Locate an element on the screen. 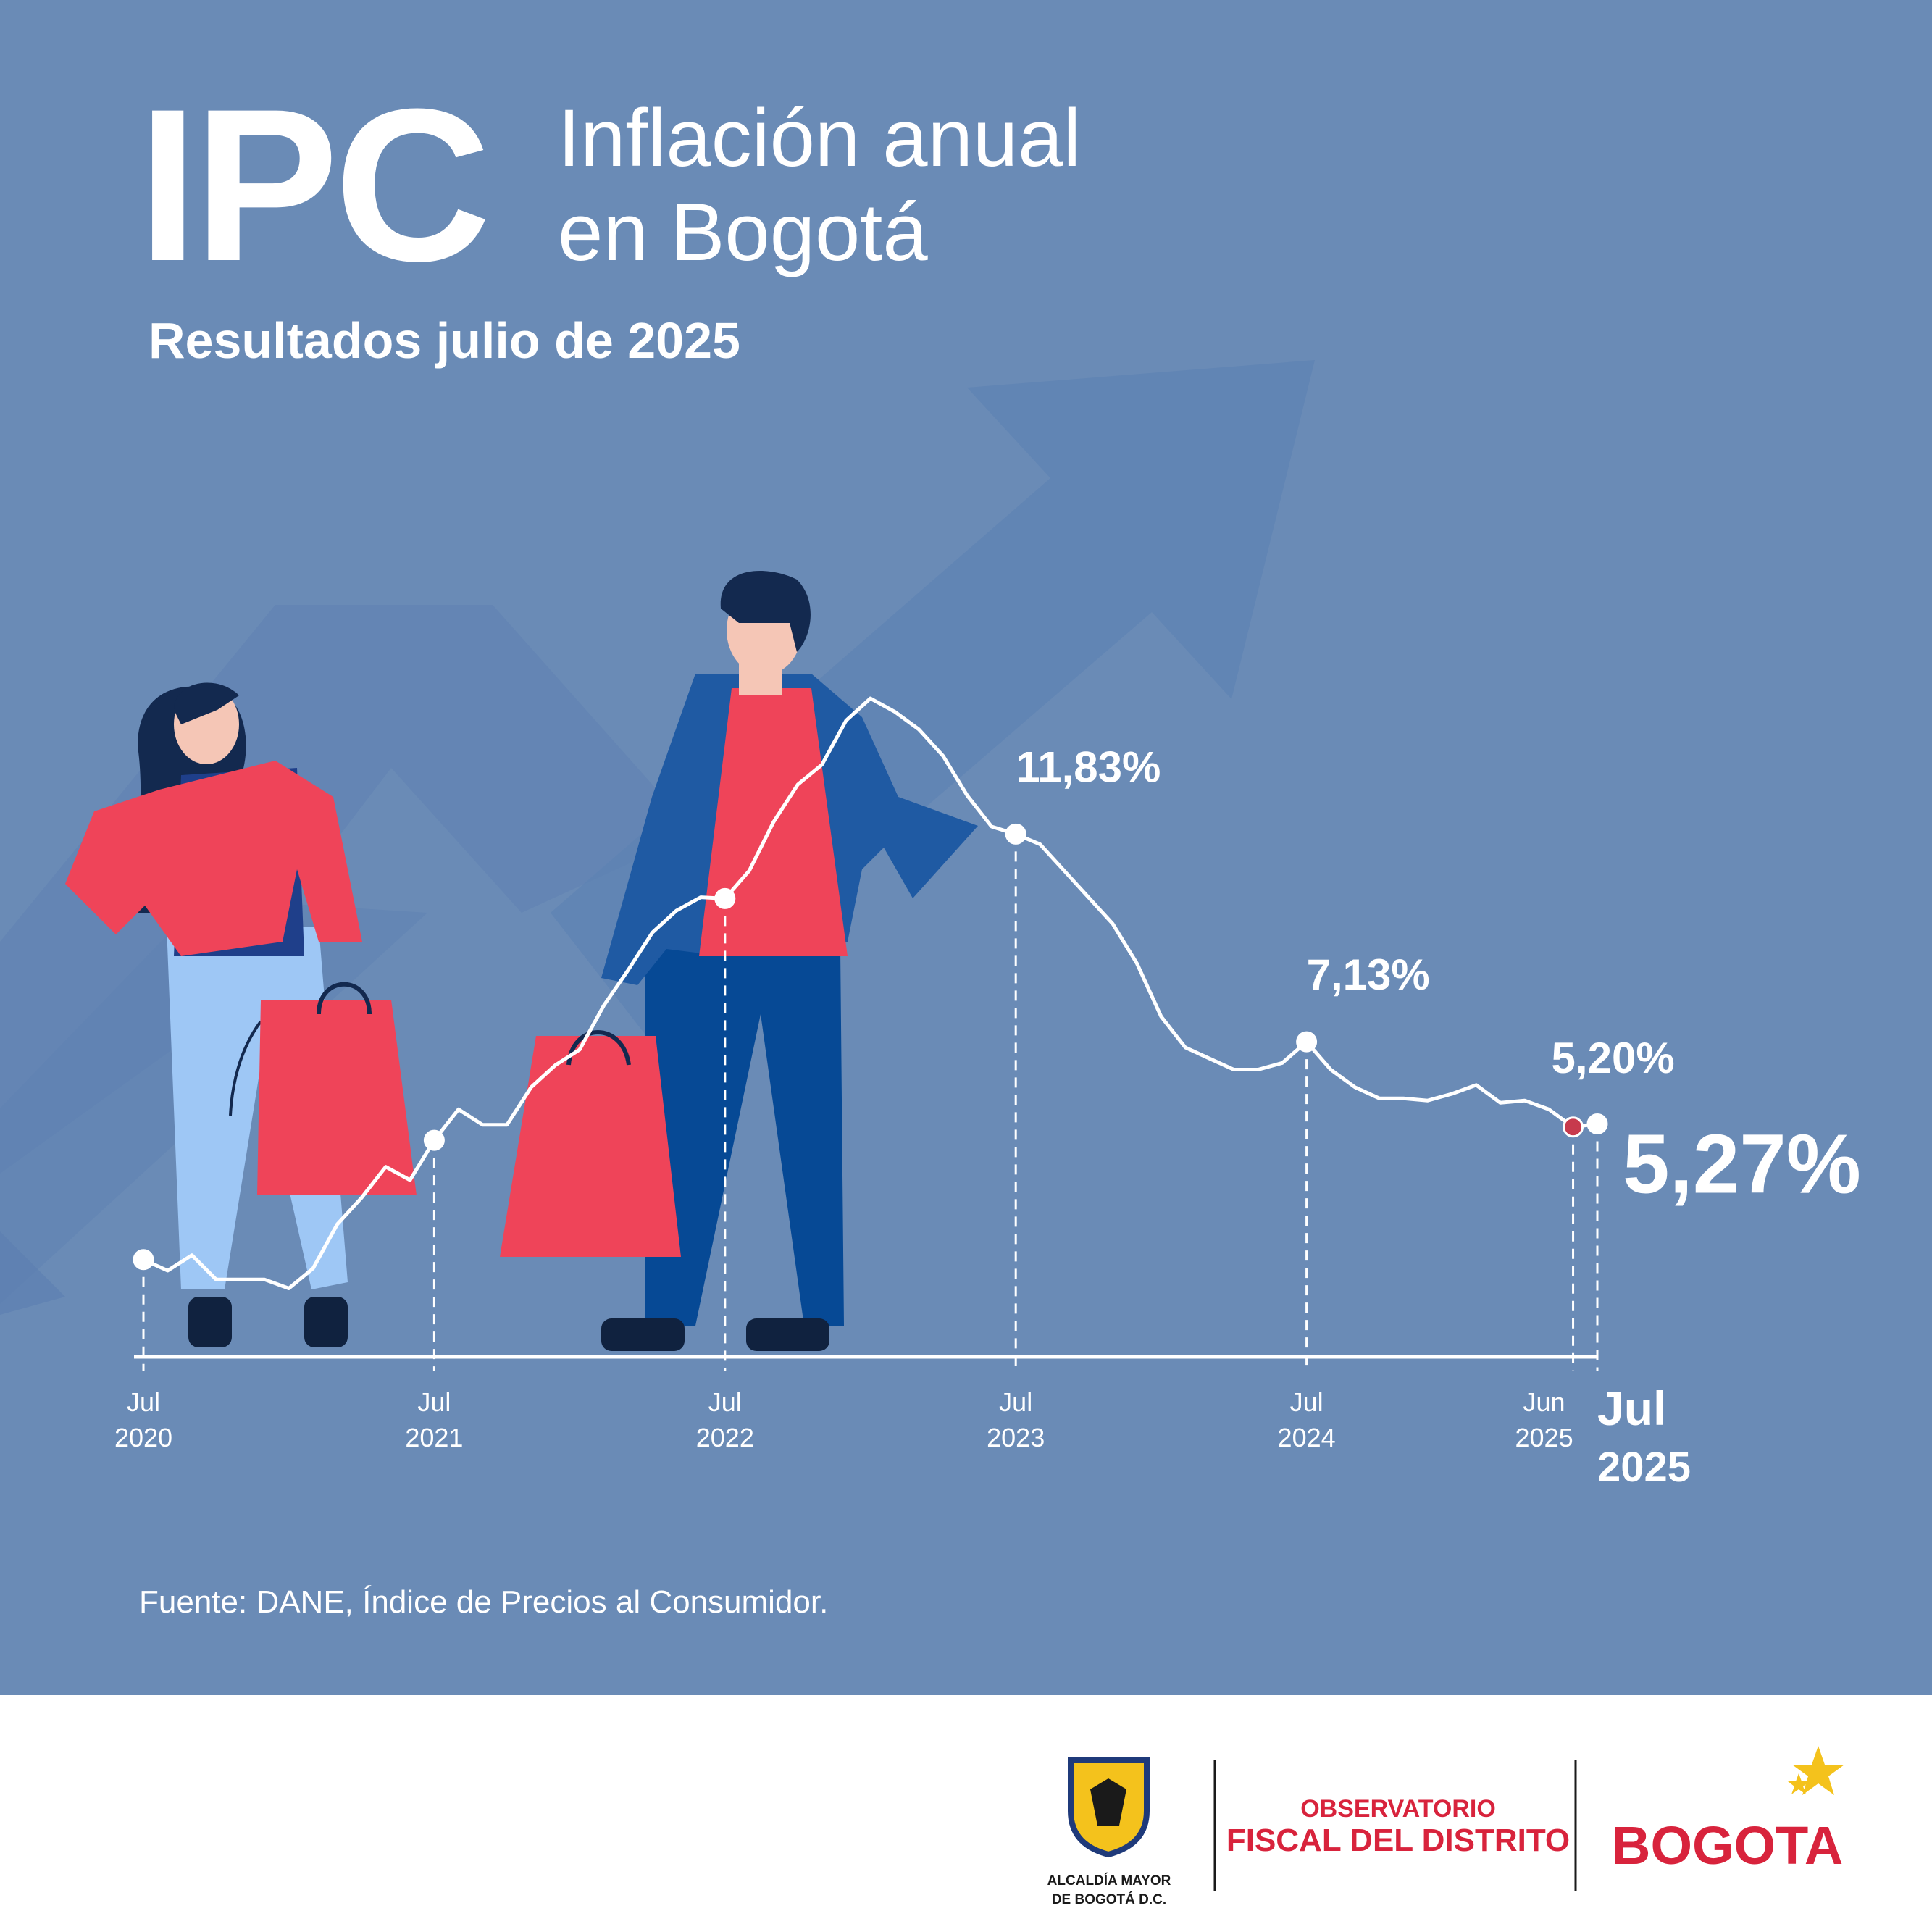 The image size is (1932, 1932). title-ipc: IPC is located at coordinates (314, 184).